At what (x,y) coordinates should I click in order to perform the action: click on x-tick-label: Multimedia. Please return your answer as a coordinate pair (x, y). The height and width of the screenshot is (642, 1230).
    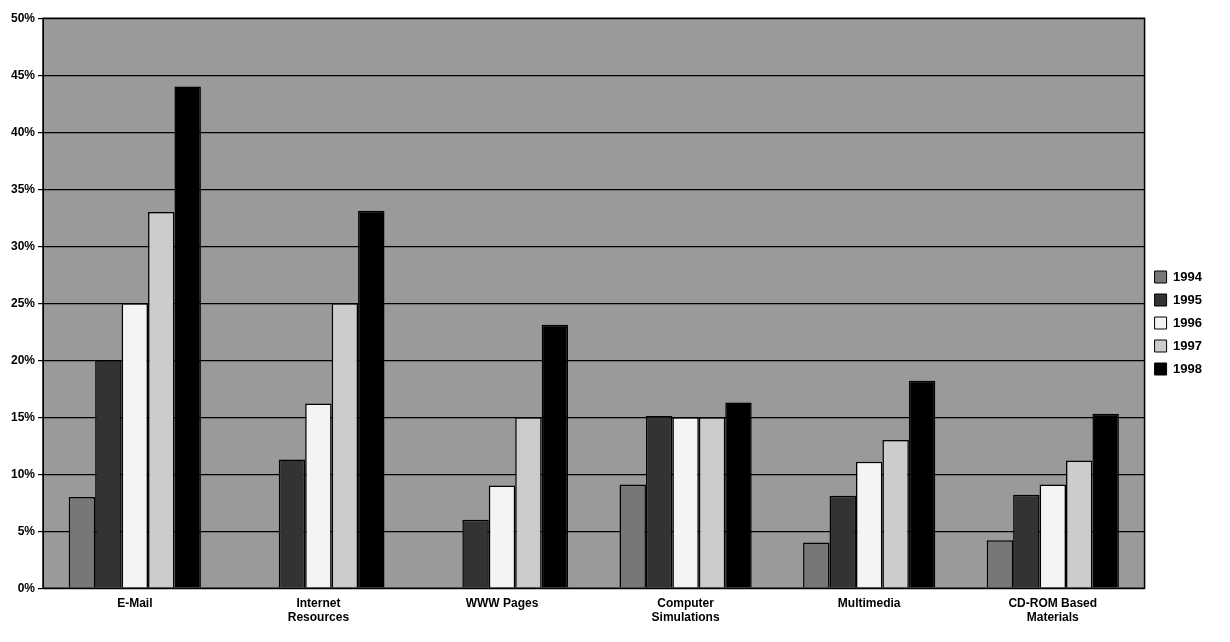
    Looking at the image, I should click on (869, 602).